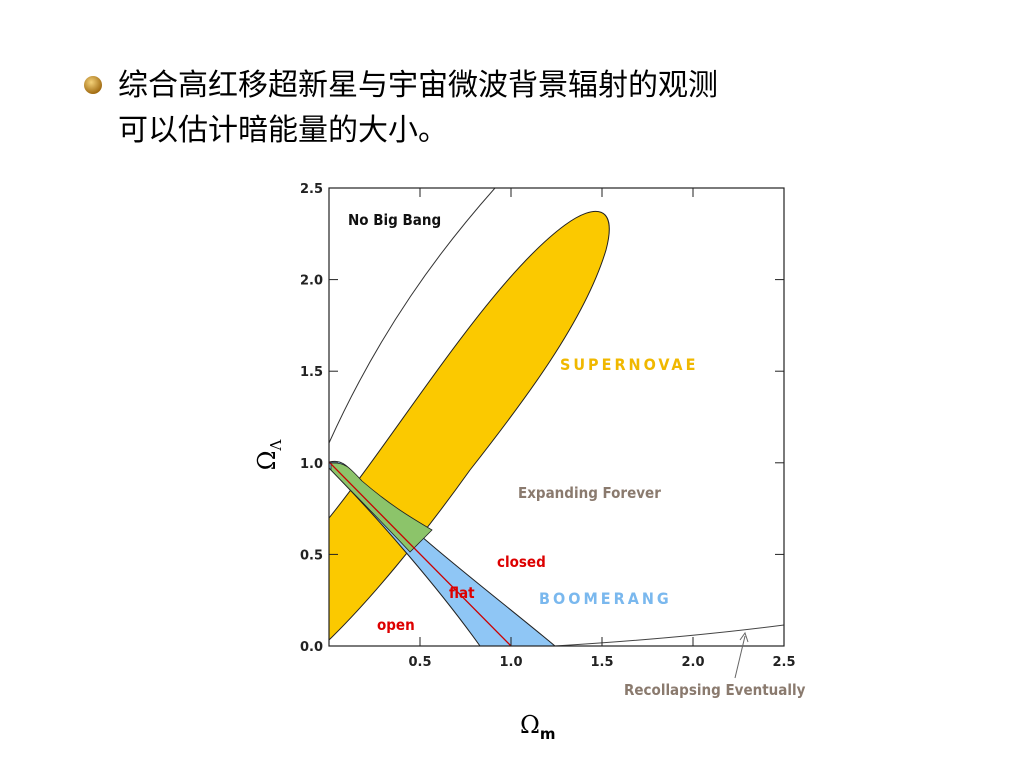  What do you see at coordinates (311, 464) in the screenshot?
I see `y-tick-label: 1.0` at bounding box center [311, 464].